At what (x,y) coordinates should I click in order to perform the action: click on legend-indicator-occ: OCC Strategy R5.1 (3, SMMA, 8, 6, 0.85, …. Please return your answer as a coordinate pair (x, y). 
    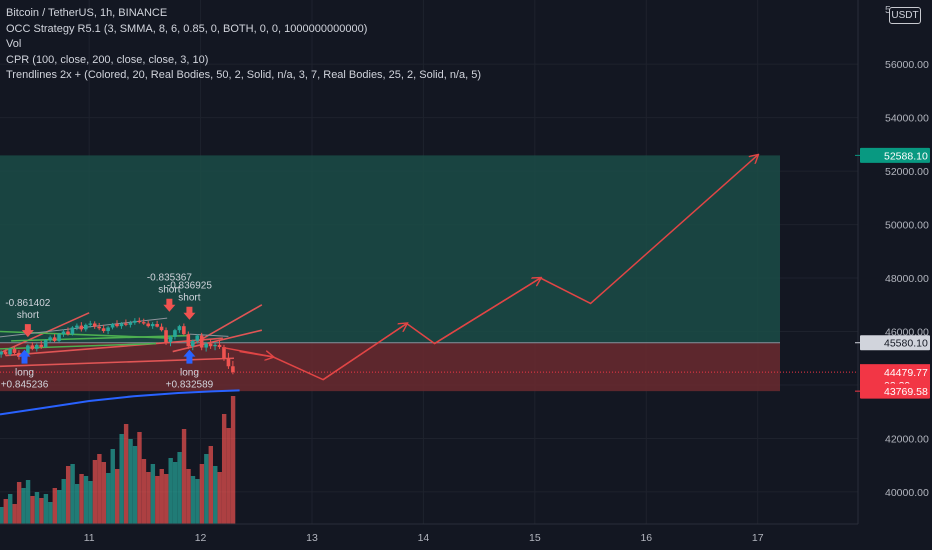
    Looking at the image, I should click on (187, 28).